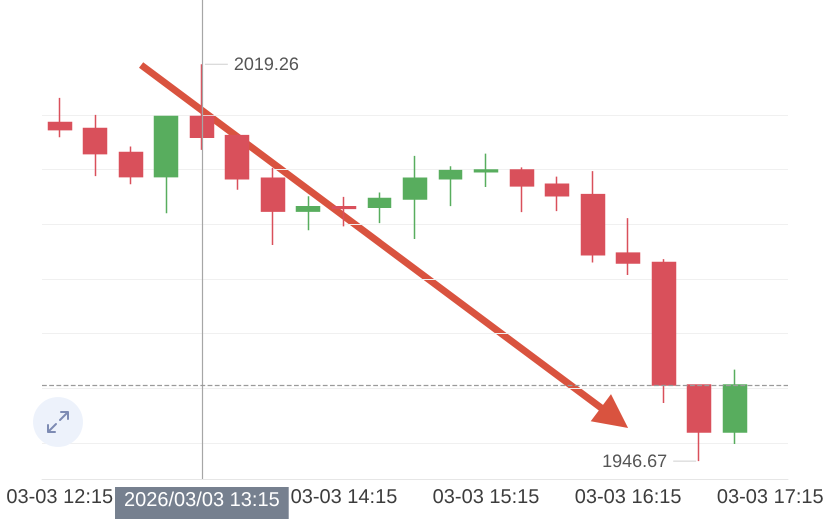  What do you see at coordinates (60, 497) in the screenshot?
I see `x-tick-label: 03-03 12:15` at bounding box center [60, 497].